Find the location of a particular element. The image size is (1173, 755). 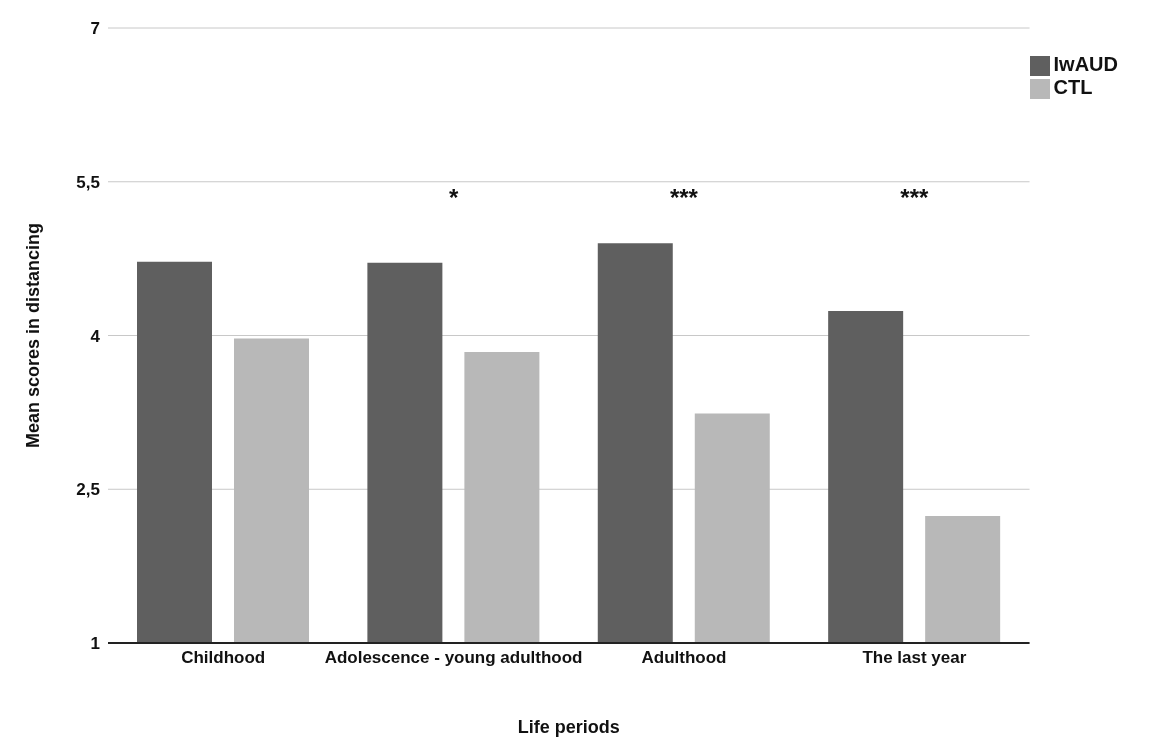

x-tick-label: The last year is located at coordinates (914, 658).